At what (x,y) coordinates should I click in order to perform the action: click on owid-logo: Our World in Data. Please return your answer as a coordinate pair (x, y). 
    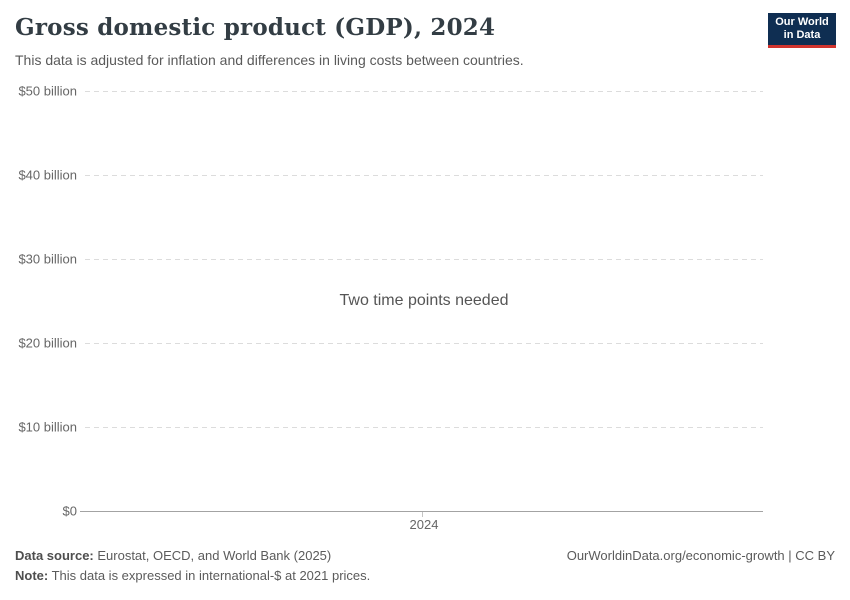
    Looking at the image, I should click on (802, 30).